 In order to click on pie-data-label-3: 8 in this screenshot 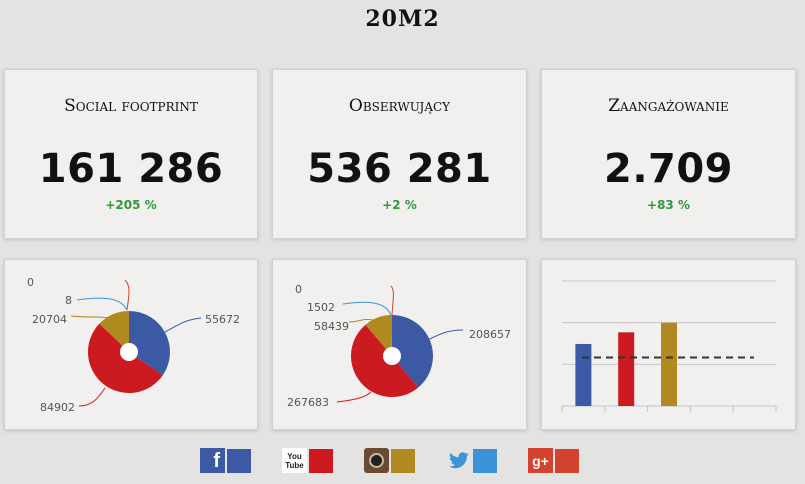, I will do `click(68, 300)`.